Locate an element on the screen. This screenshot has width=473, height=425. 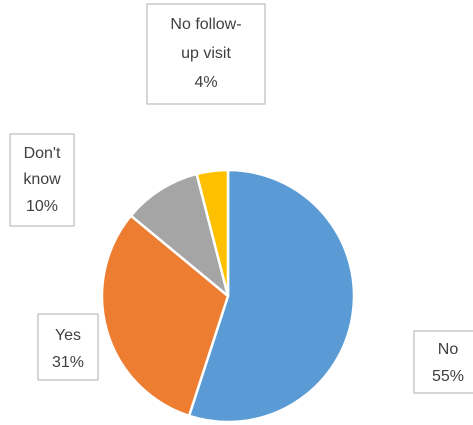
data-label-no-follow-up-visit: No follow-up visit 4% is located at coordinates (206, 54).